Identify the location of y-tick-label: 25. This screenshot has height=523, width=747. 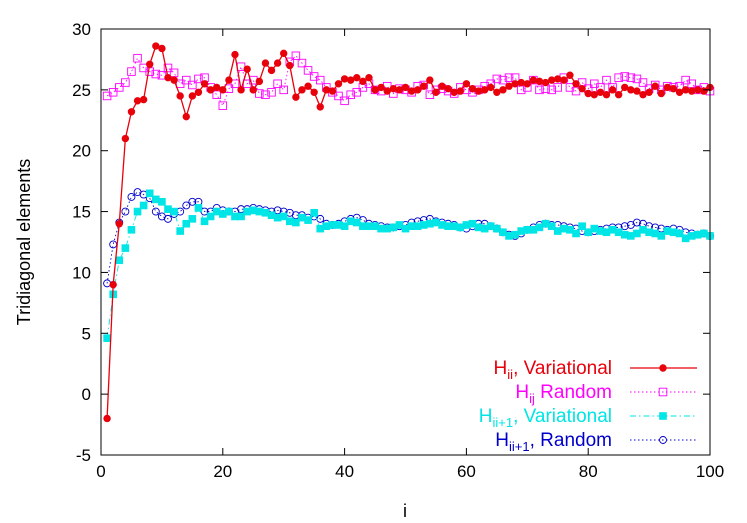
(81, 90).